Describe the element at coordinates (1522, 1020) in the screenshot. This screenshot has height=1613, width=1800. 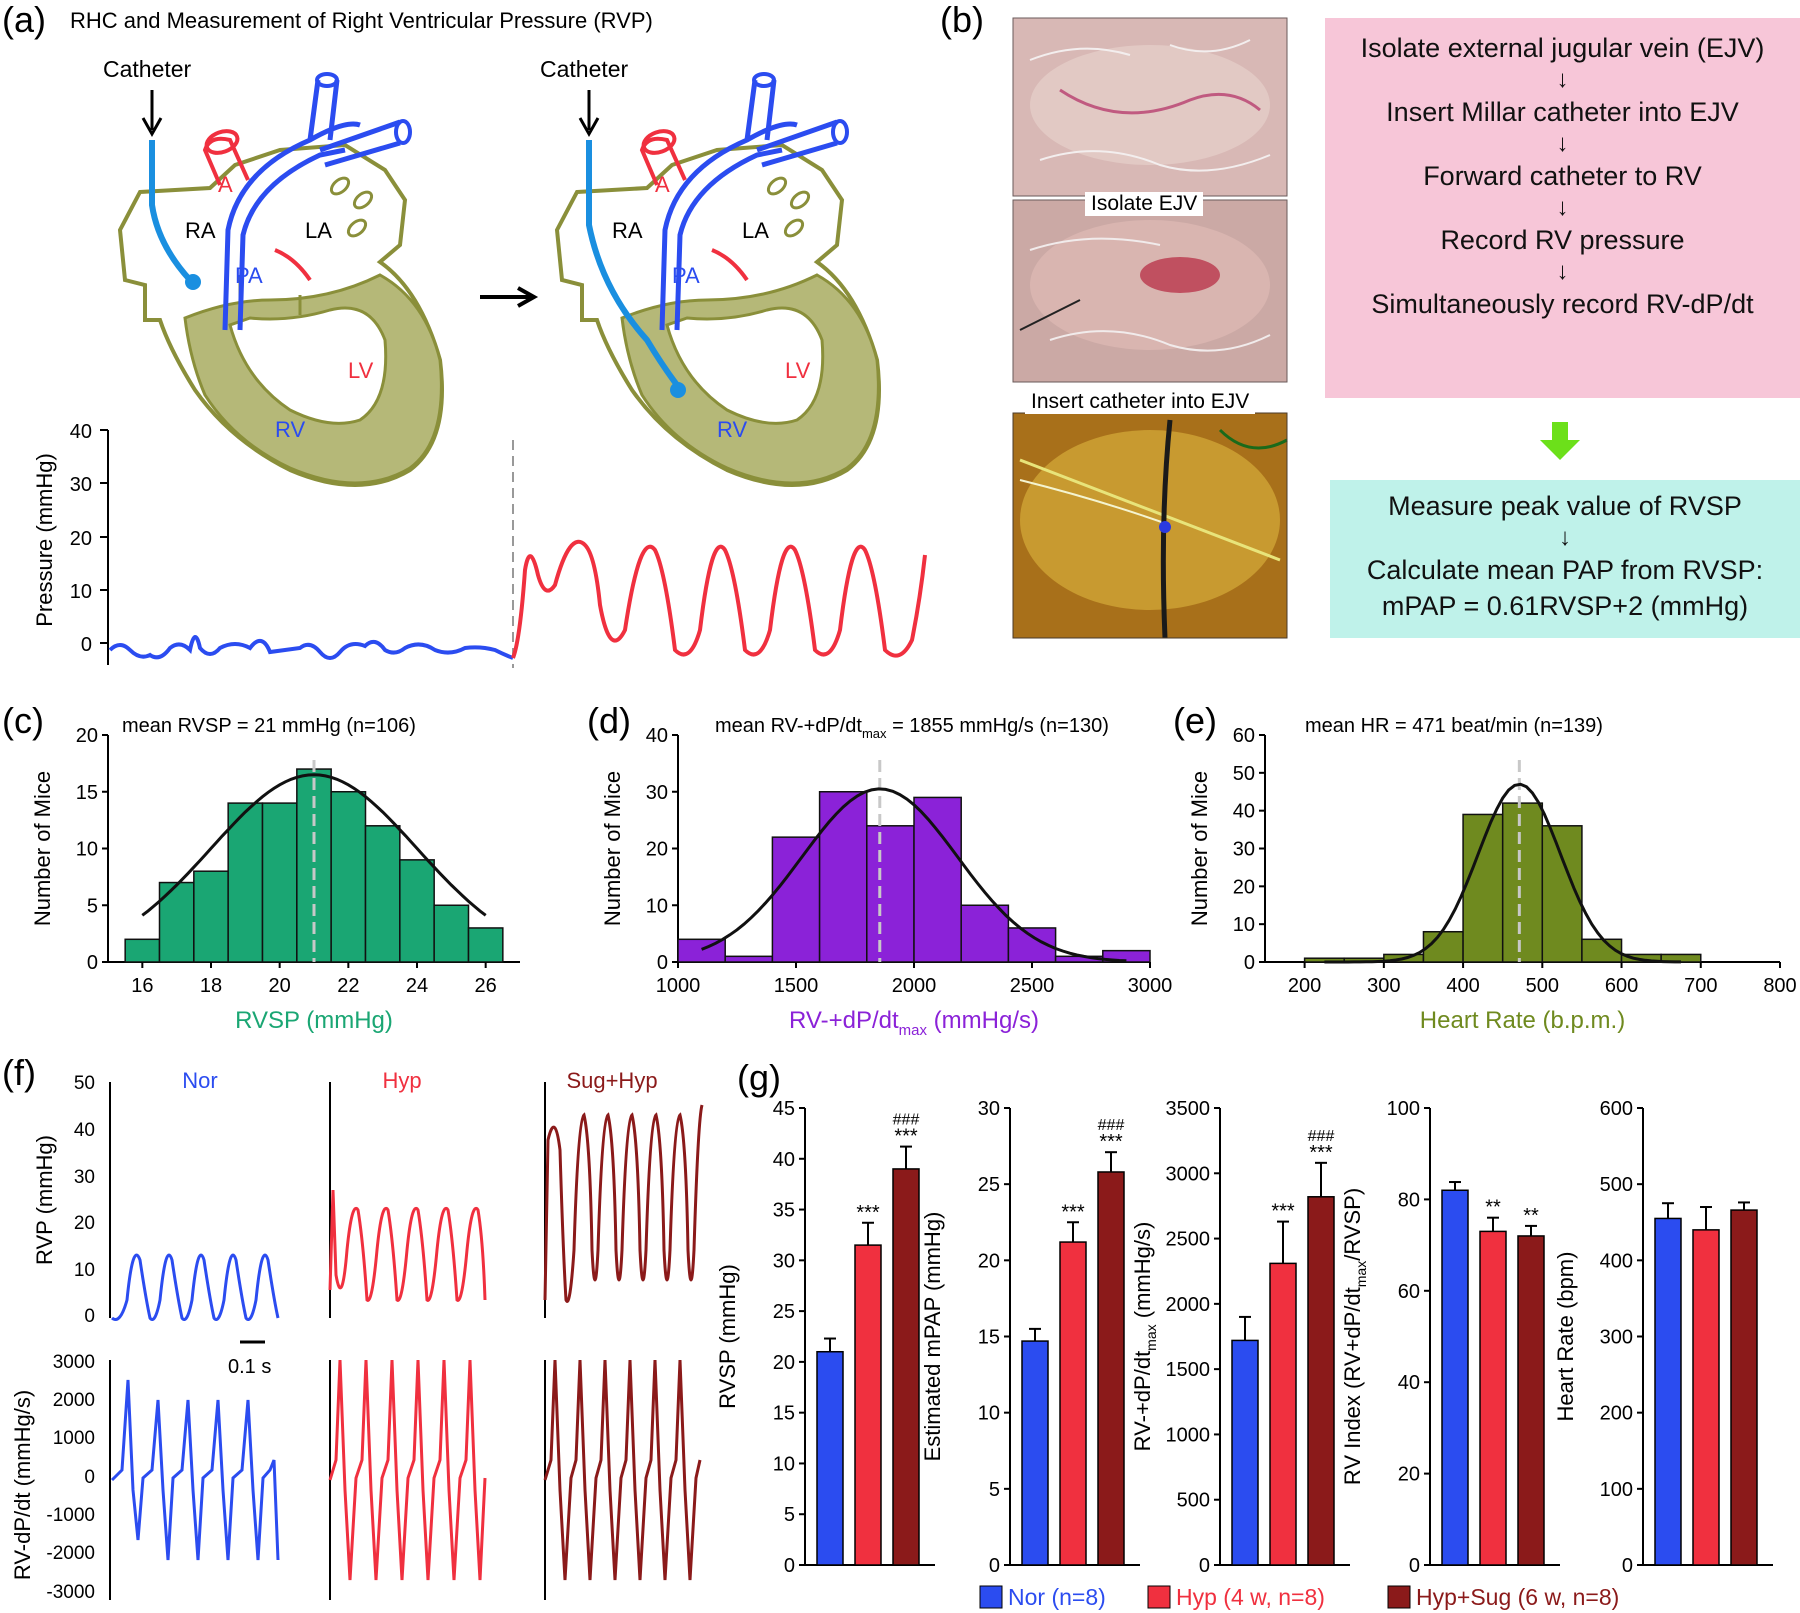
I see `x-axis-label: Heart Rate (b.p.m.)` at that location.